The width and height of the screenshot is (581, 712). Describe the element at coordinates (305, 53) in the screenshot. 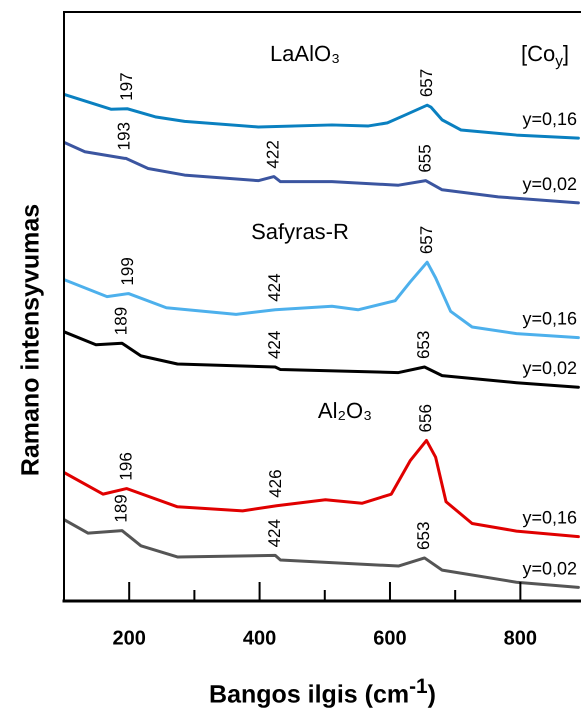

I see `text: LaAlO₃` at that location.